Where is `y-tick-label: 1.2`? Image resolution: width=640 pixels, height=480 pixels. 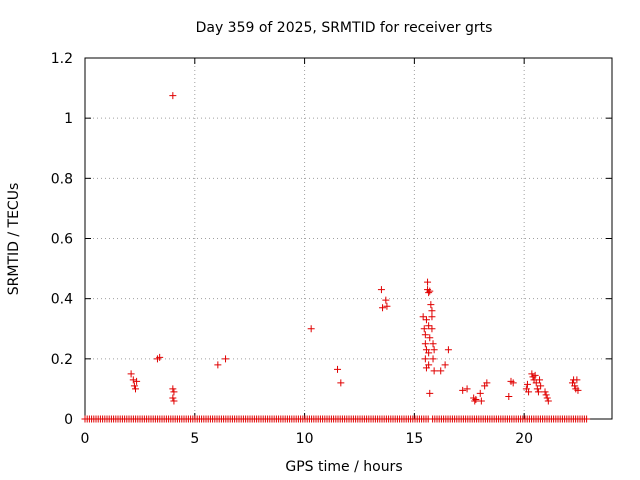 y-tick-label: 1.2 is located at coordinates (62, 59).